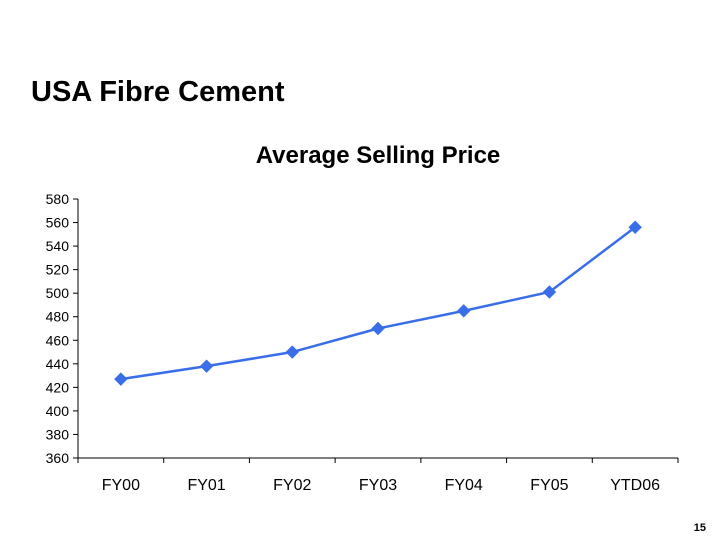 The height and width of the screenshot is (540, 720). What do you see at coordinates (58, 199) in the screenshot?
I see `y-tick-label: 580` at bounding box center [58, 199].